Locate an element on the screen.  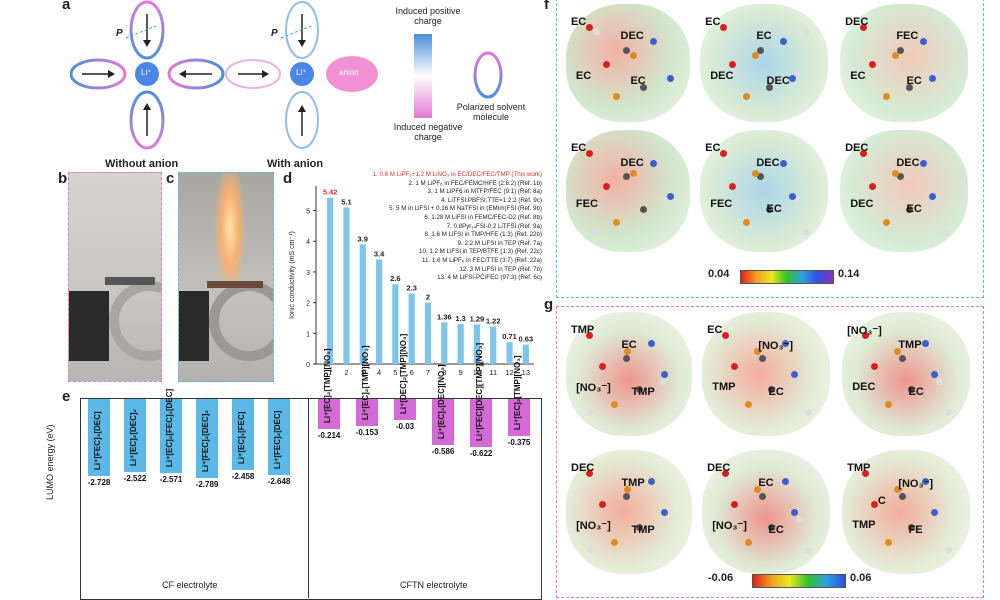
x-tick-label: 9 is located at coordinates (461, 372).